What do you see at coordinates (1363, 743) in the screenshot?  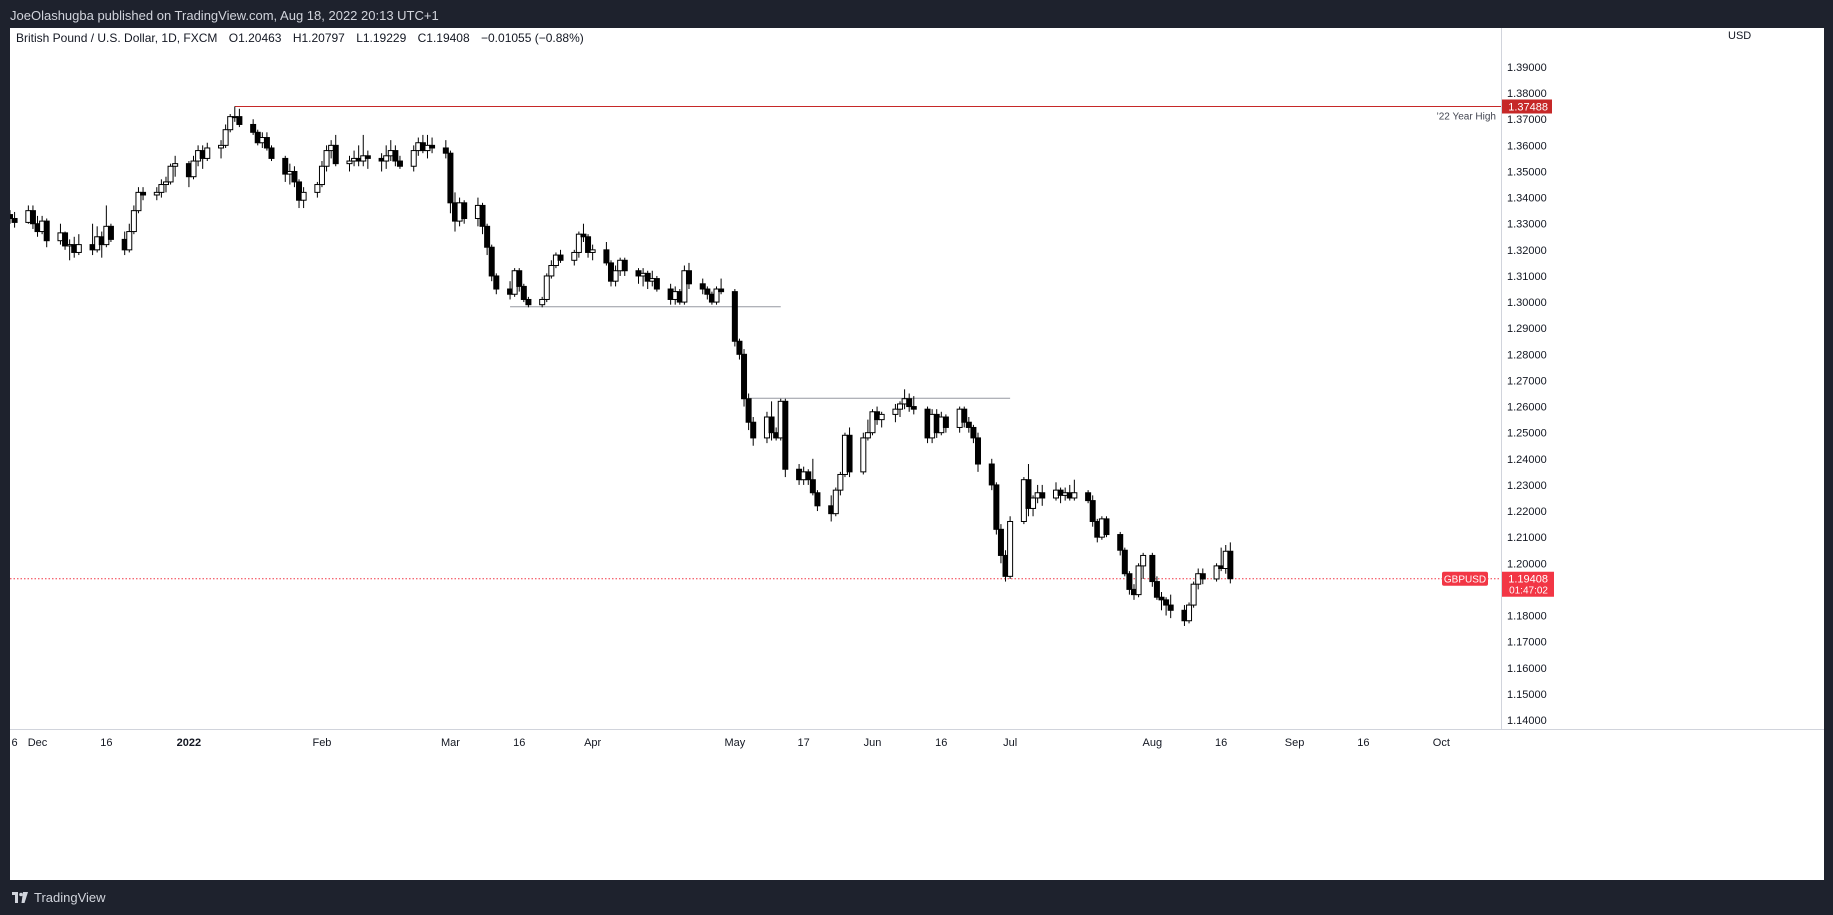 I see `time-tick-label: 16` at bounding box center [1363, 743].